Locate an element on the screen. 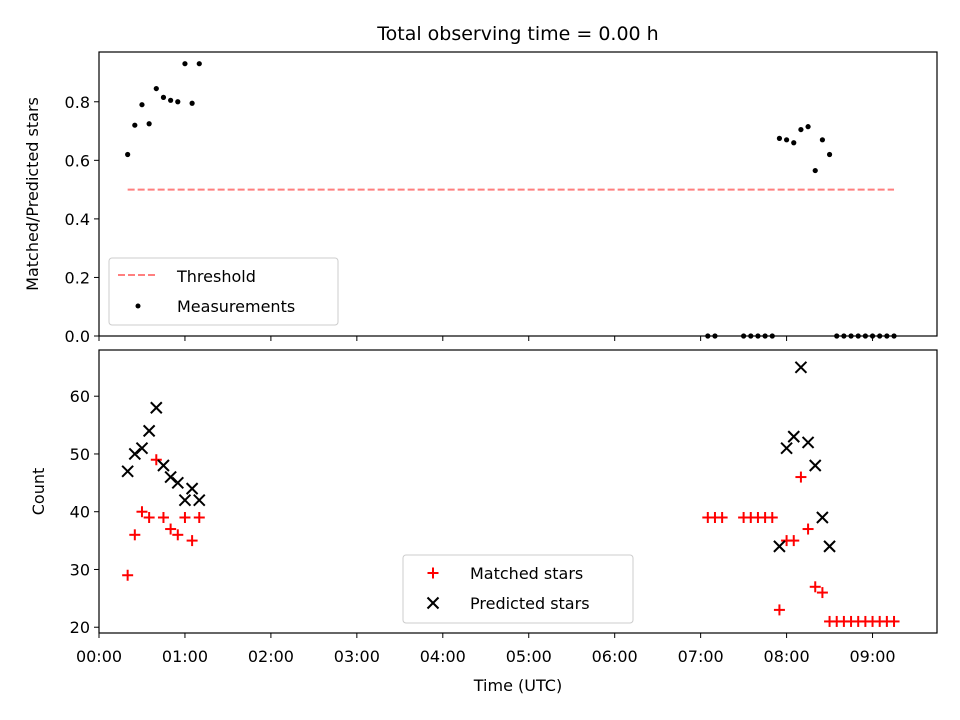 The image size is (960, 720). legend-count: Matched stars Predicted stars is located at coordinates (518, 589).